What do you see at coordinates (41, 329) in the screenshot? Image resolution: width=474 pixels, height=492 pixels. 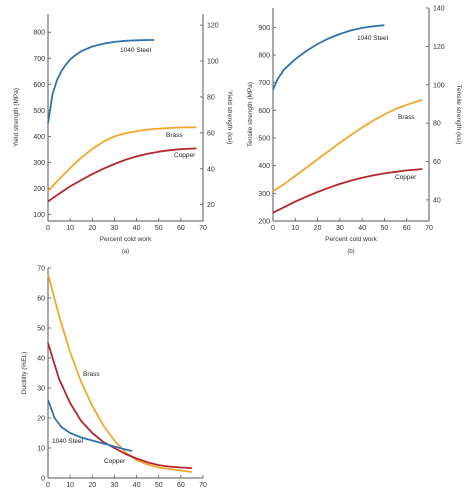 I see `y-tick-label: 50` at bounding box center [41, 329].